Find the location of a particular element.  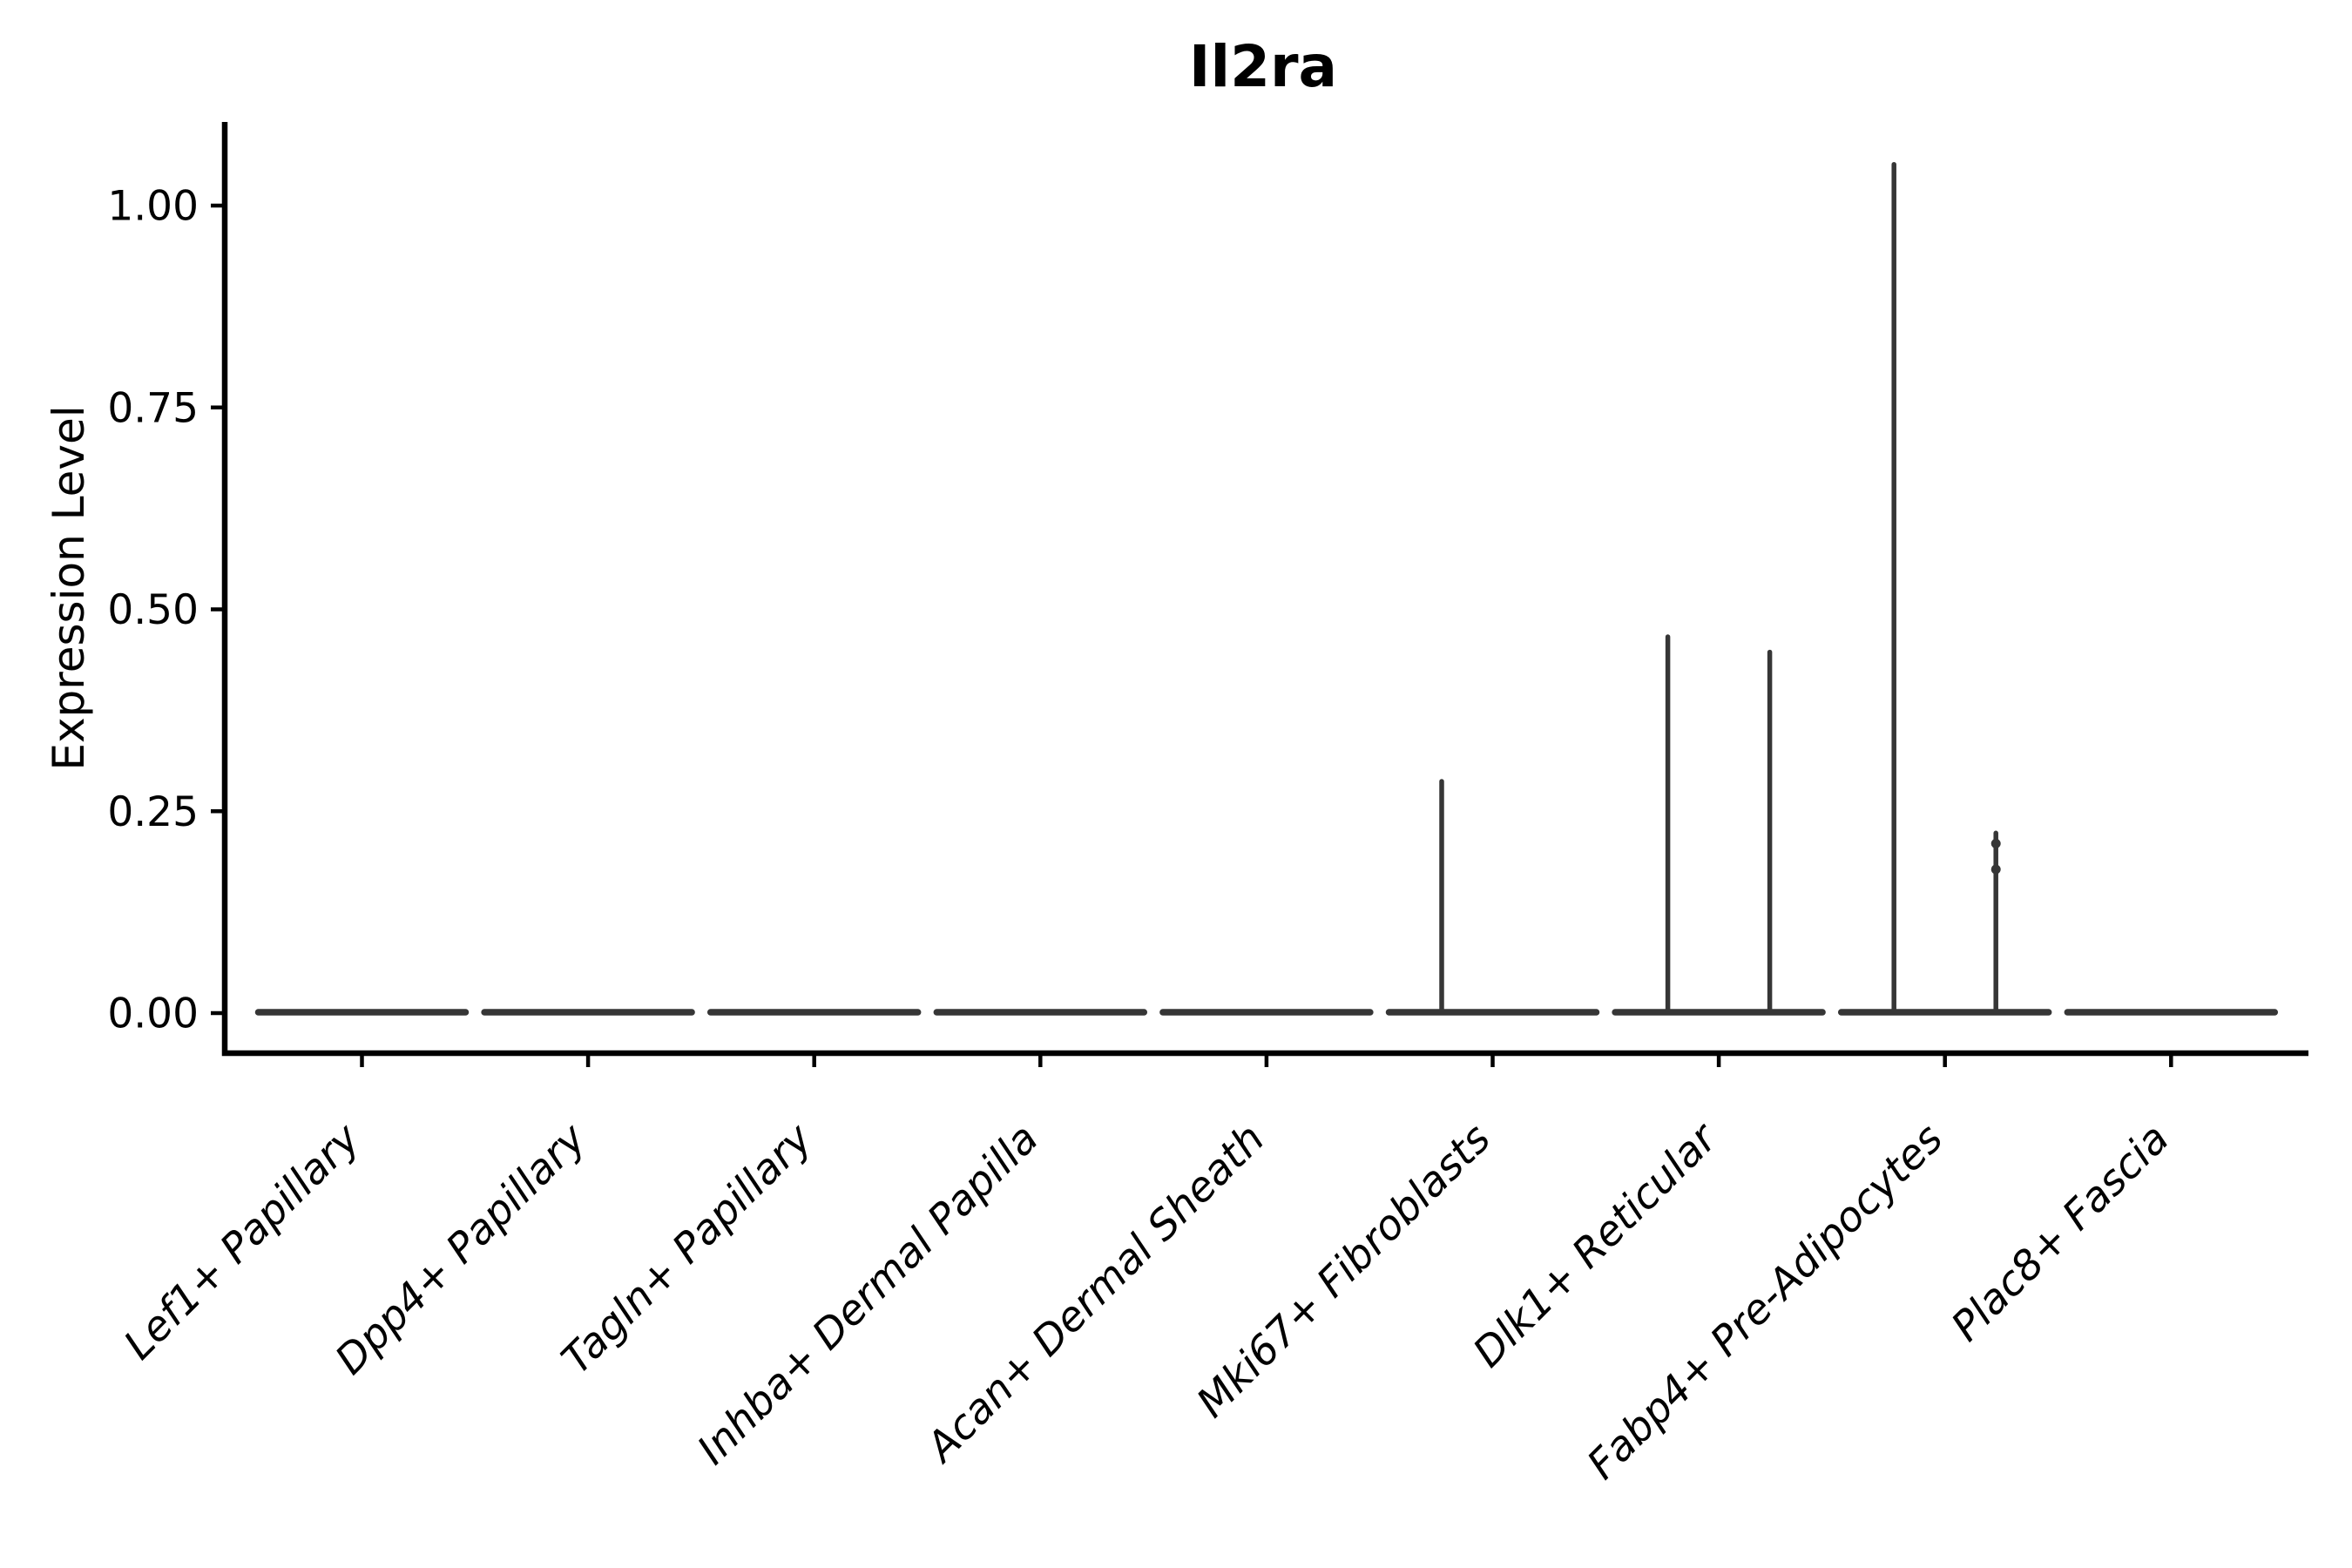

x-axis-tick-label: Plac8+ Fascia is located at coordinates (2061, 1233).